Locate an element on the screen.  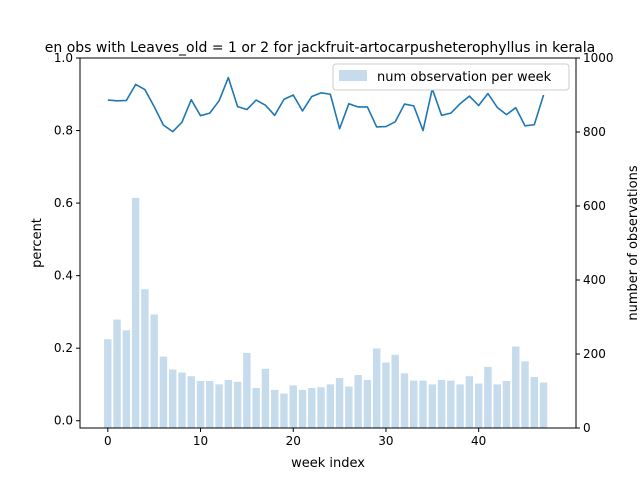
legend: num observation per week is located at coordinates (451, 77).